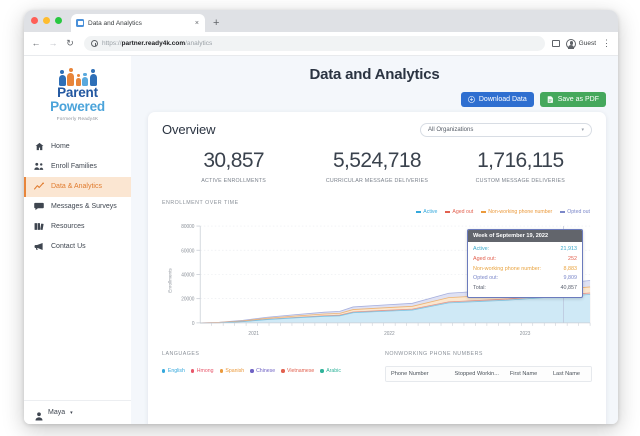 The image size is (640, 436). Describe the element at coordinates (471, 99) in the screenshot. I see `download-icon` at that location.